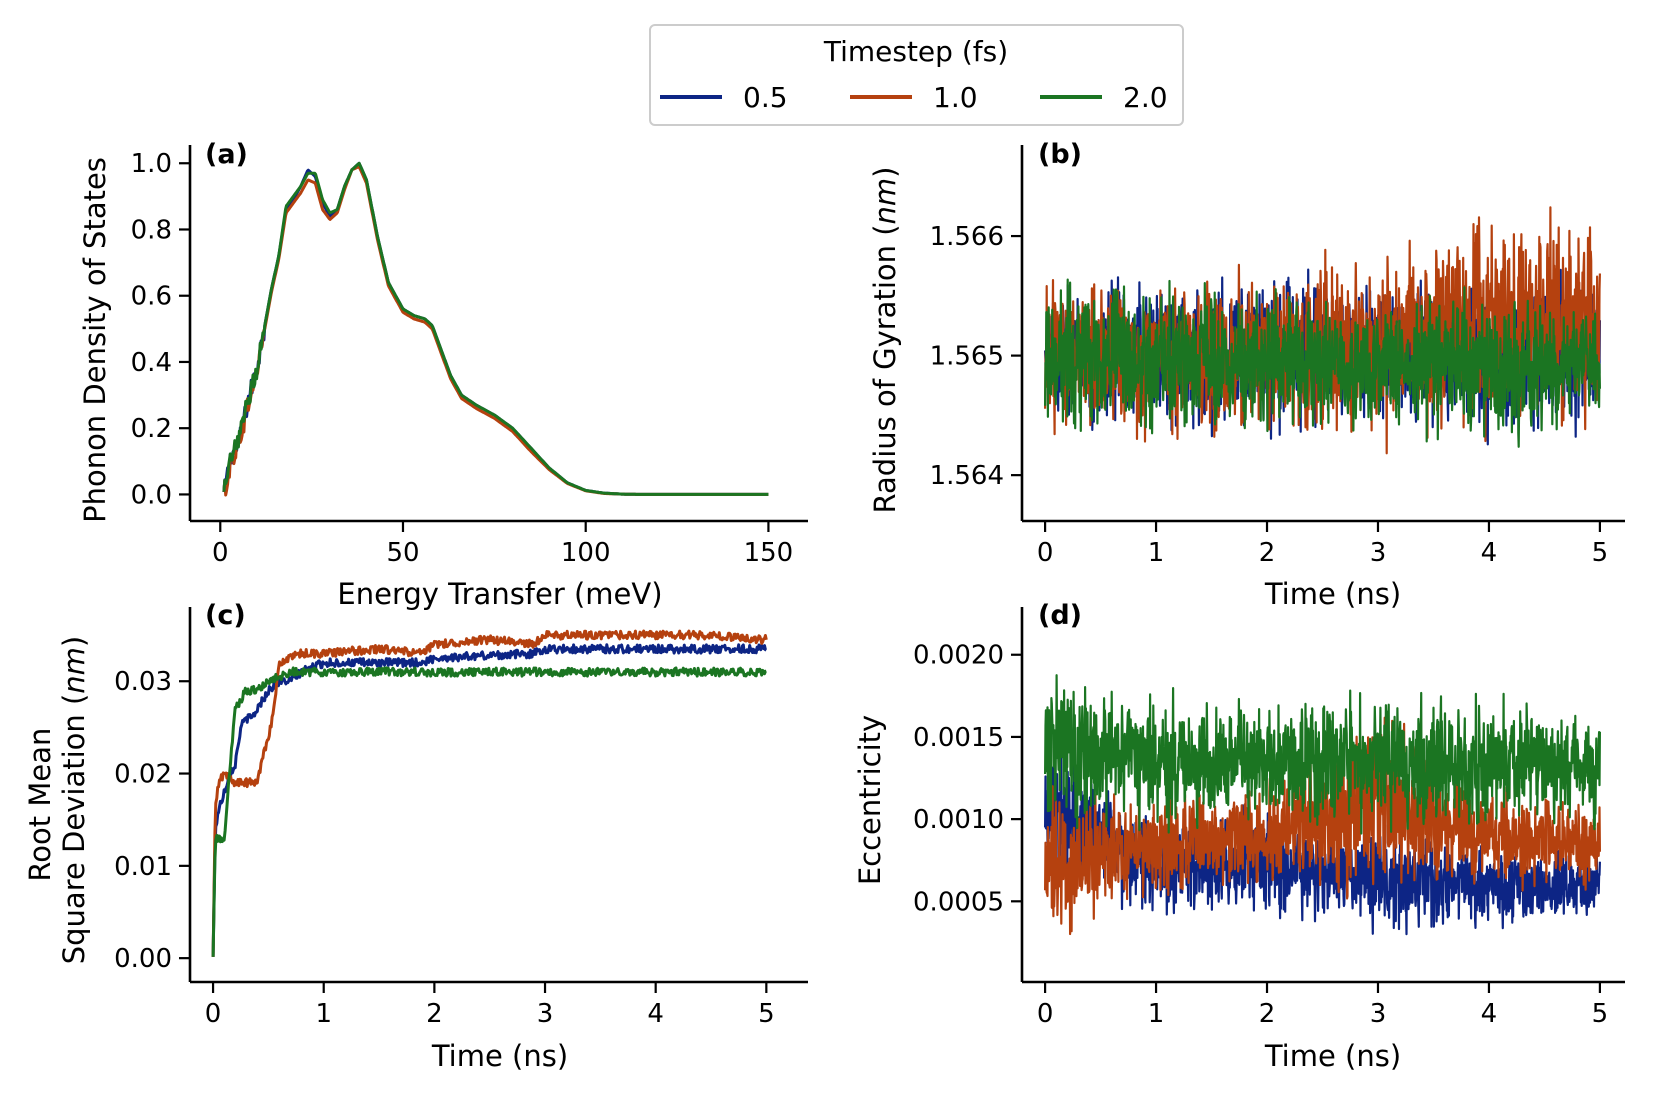  What do you see at coordinates (499, 594) in the screenshot?
I see `panel-a-xlabel: Energy Transfer (meV)` at bounding box center [499, 594].